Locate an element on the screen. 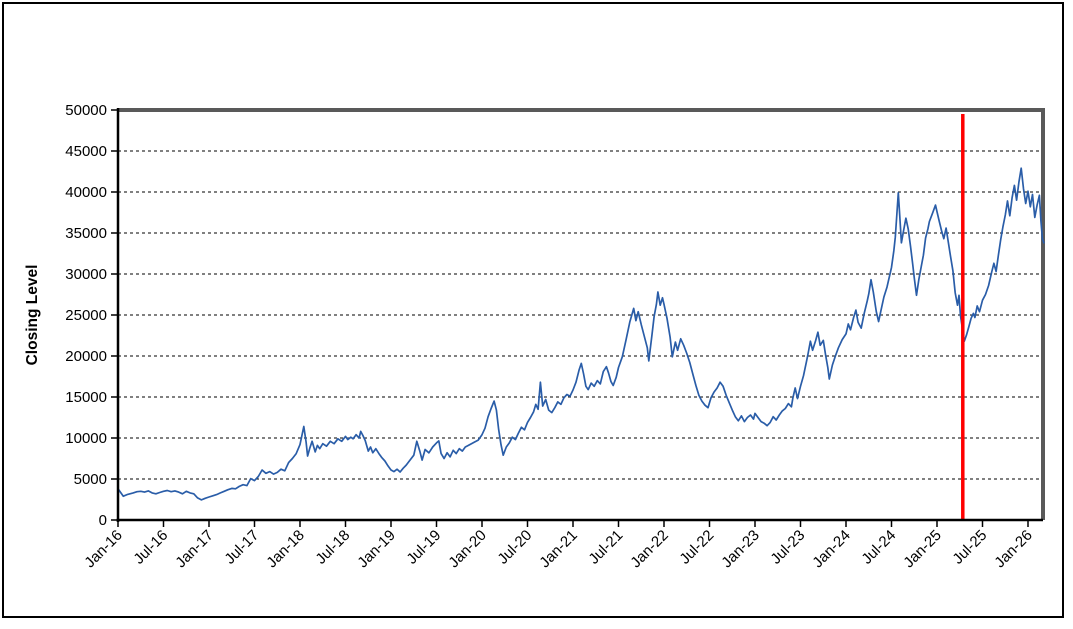 The image size is (1073, 629). y-axis-title: Closing Level is located at coordinates (32, 315).